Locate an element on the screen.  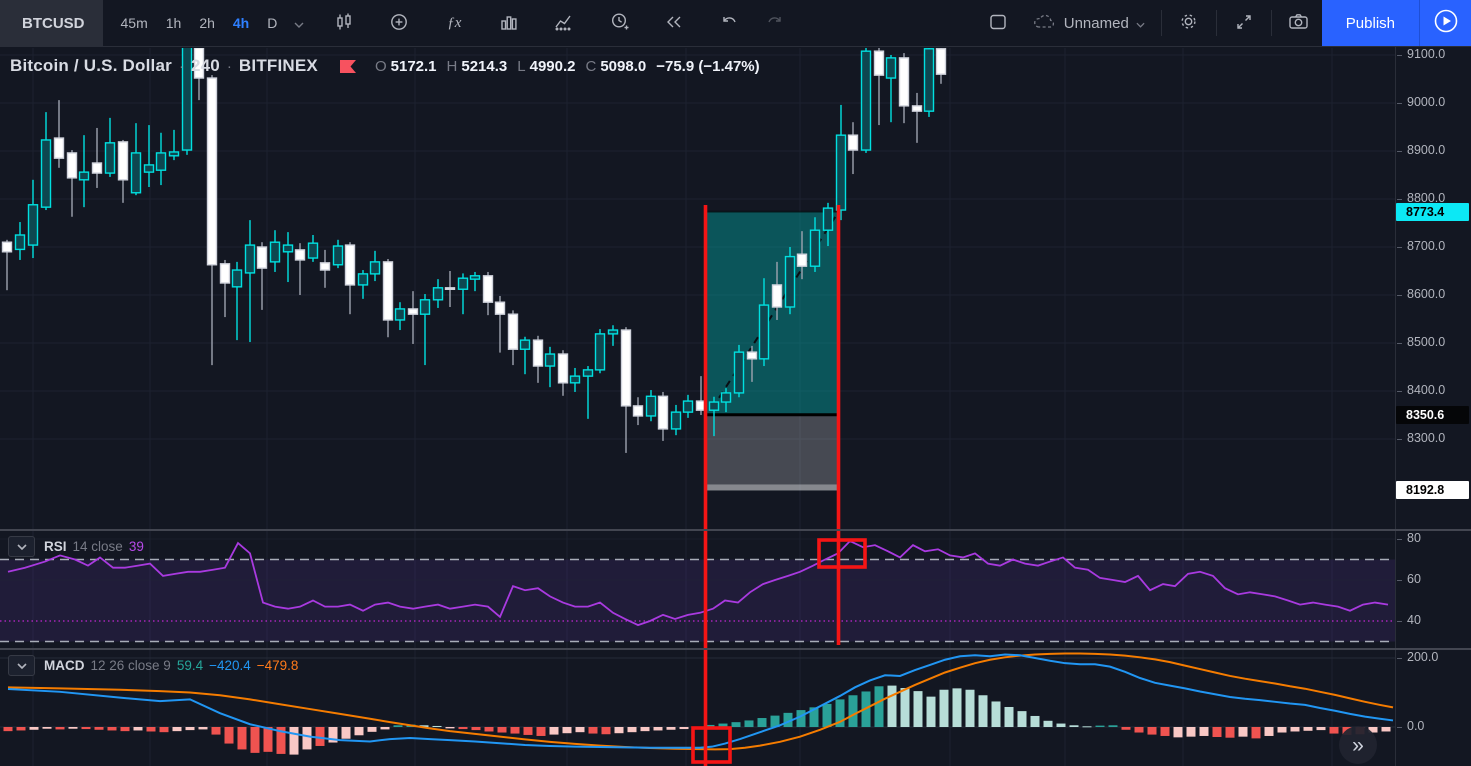
compare-plus-icon is located at coordinates (399, 23).